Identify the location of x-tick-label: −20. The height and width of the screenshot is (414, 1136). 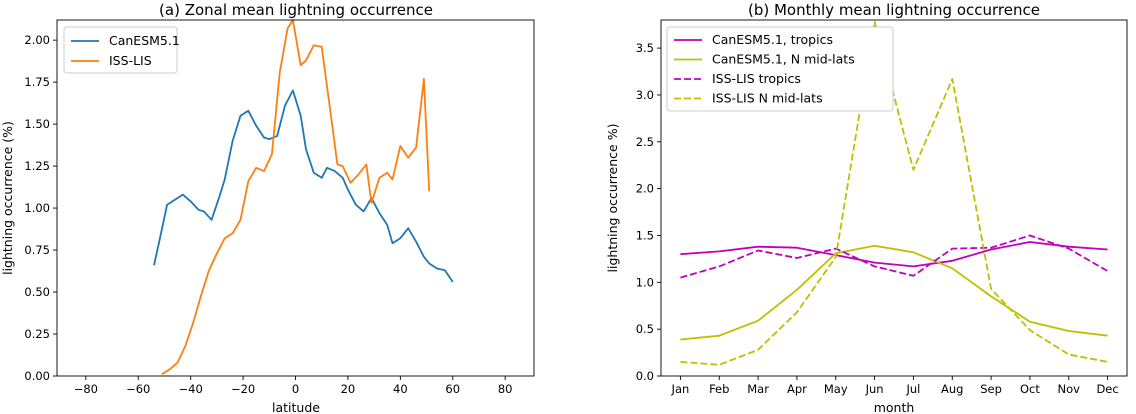
(243, 389).